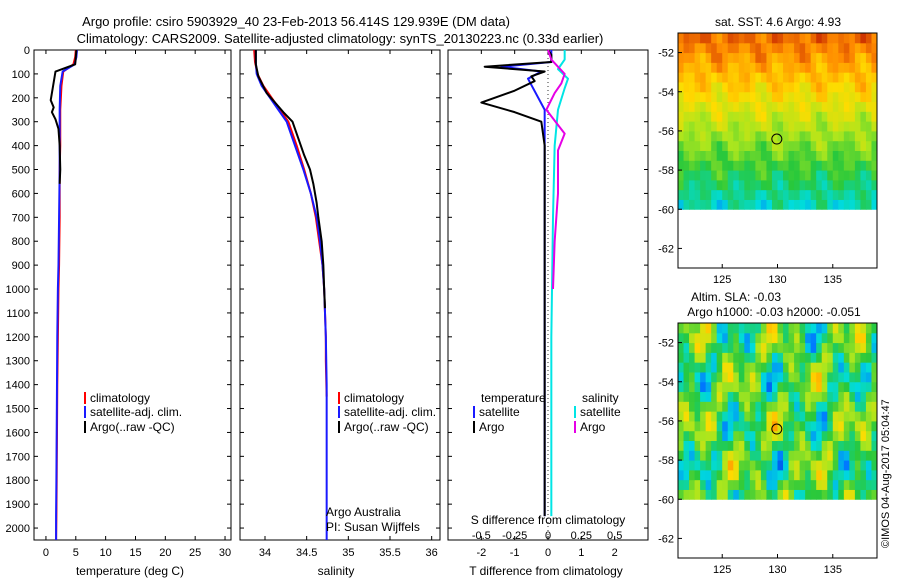 This screenshot has height=580, width=900. What do you see at coordinates (195, 553) in the screenshot?
I see `x-tick-label: 25` at bounding box center [195, 553].